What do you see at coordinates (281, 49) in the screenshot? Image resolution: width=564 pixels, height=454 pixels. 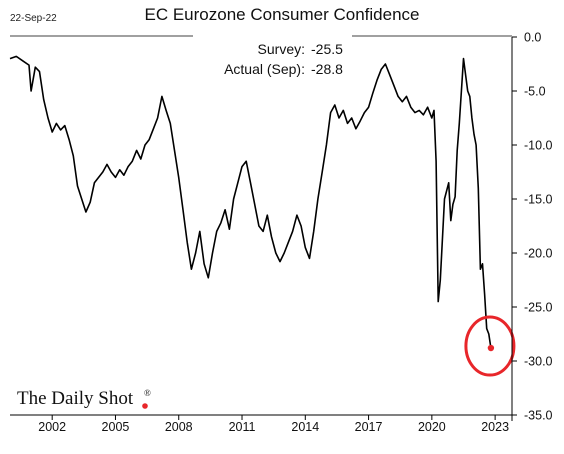 I see `survey-label: Survey:` at bounding box center [281, 49].